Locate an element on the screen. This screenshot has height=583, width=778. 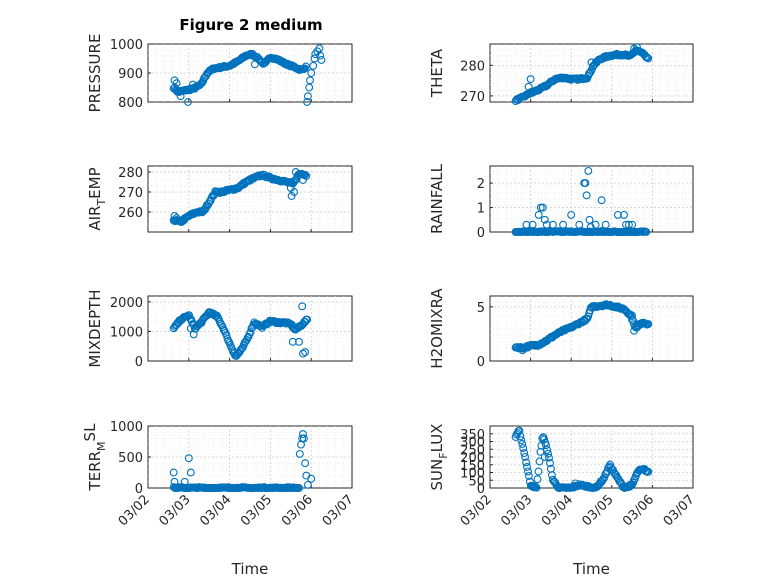
y-tick-label: 800 is located at coordinates (130, 103).